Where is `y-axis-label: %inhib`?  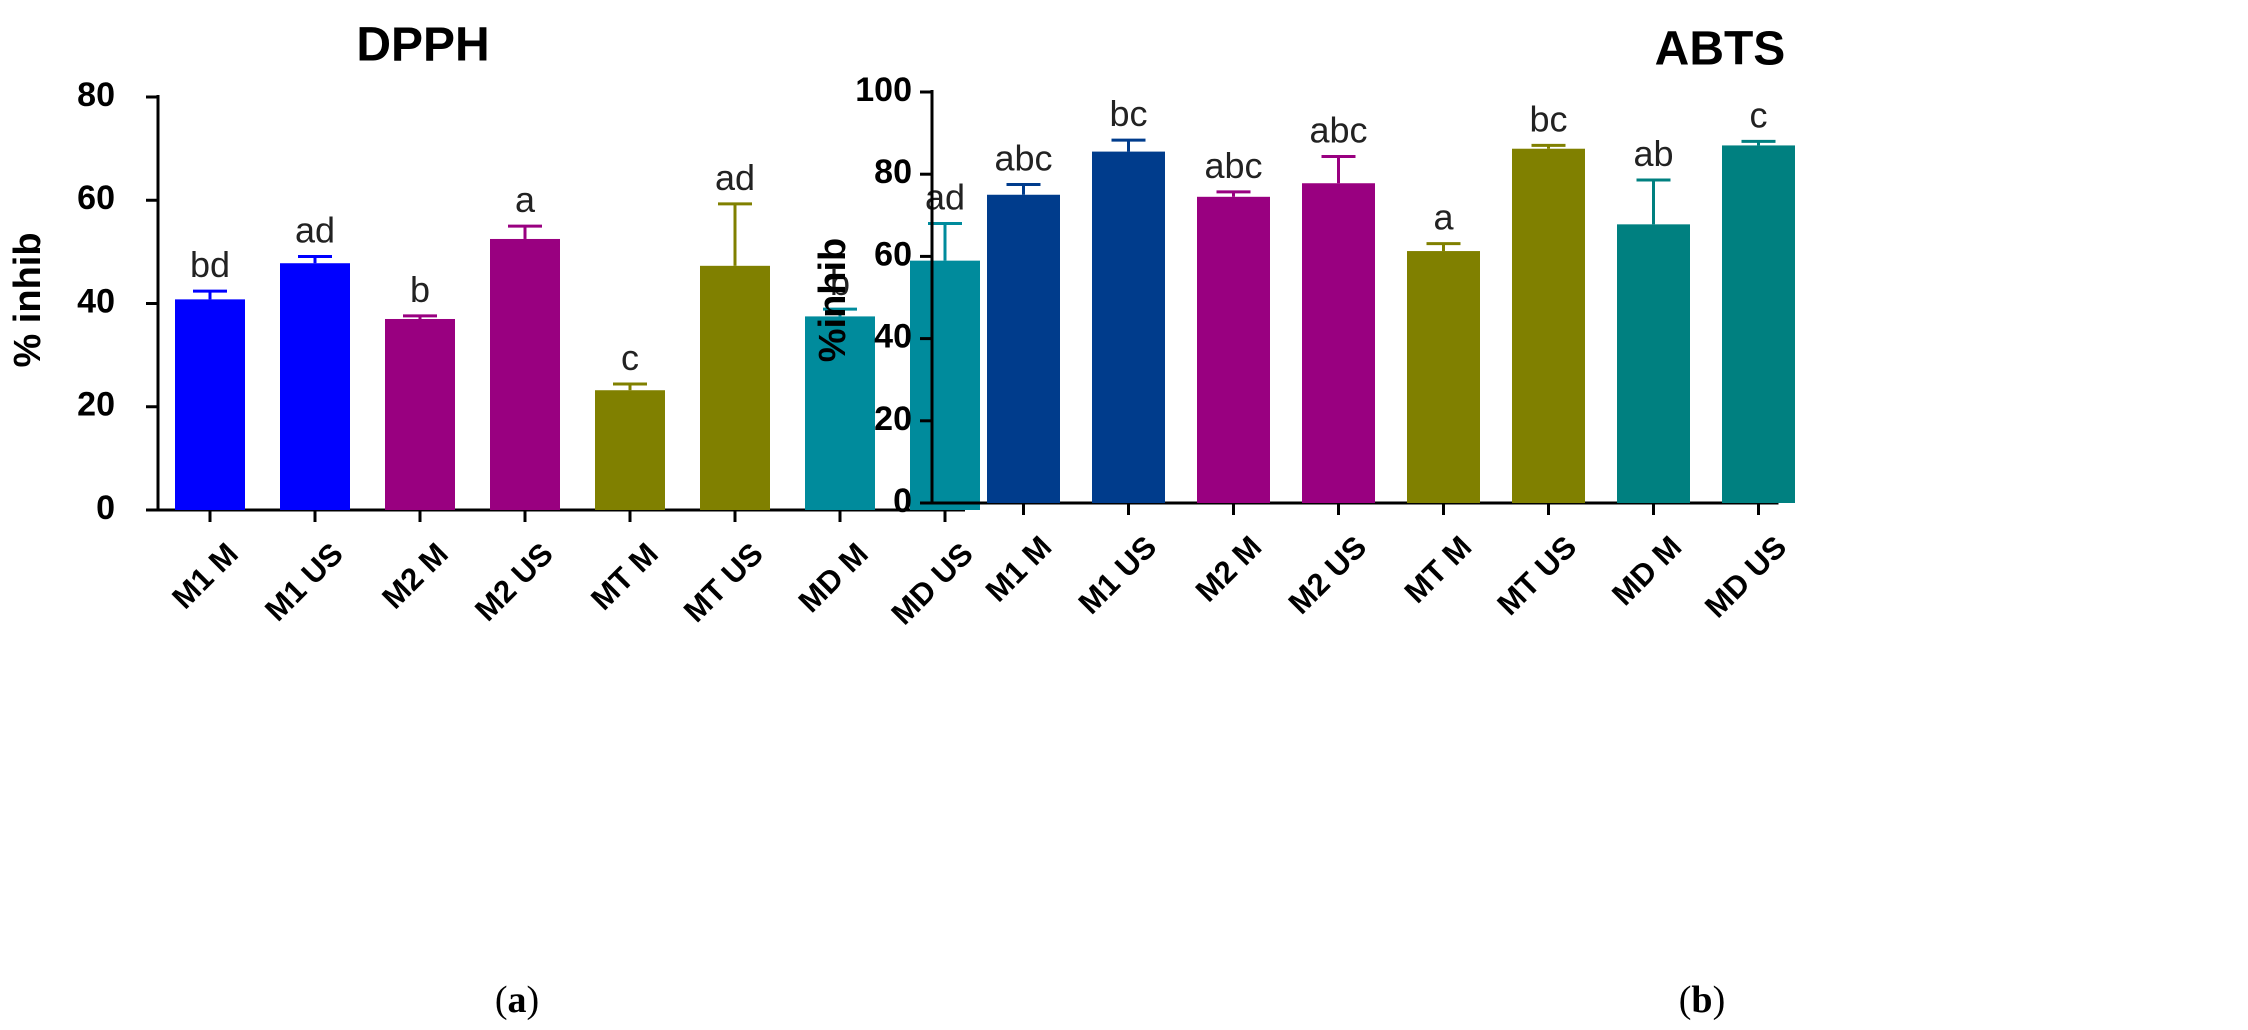 y-axis-label: %inhib is located at coordinates (833, 300).